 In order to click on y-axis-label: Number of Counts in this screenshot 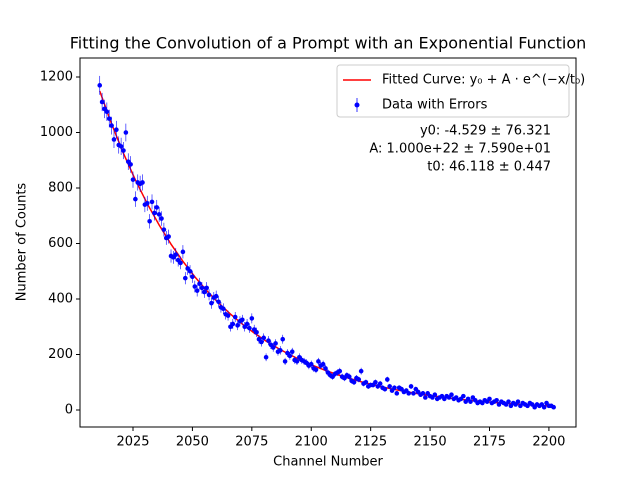, I will do `click(22, 242)`.